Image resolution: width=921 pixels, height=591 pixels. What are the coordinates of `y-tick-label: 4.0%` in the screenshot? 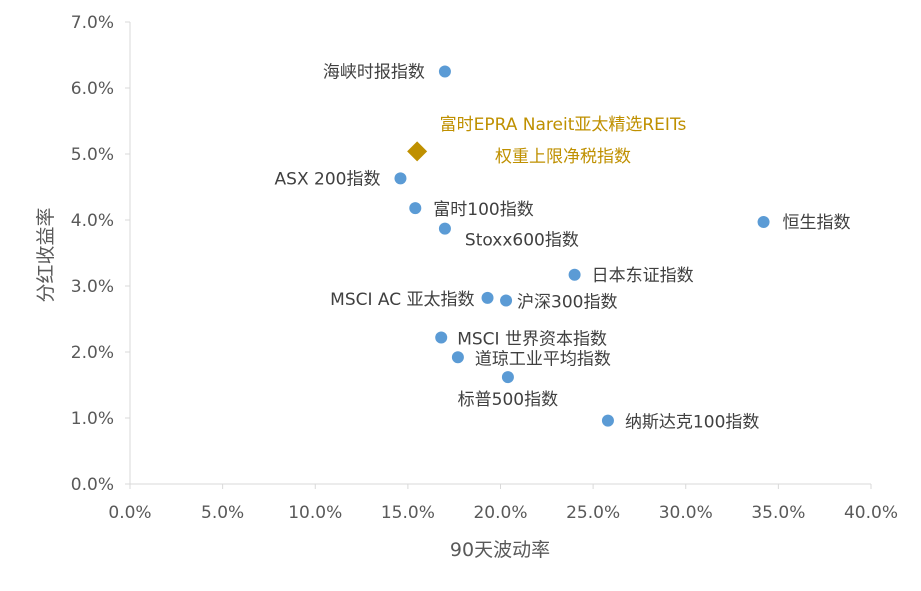 It's located at (92, 221).